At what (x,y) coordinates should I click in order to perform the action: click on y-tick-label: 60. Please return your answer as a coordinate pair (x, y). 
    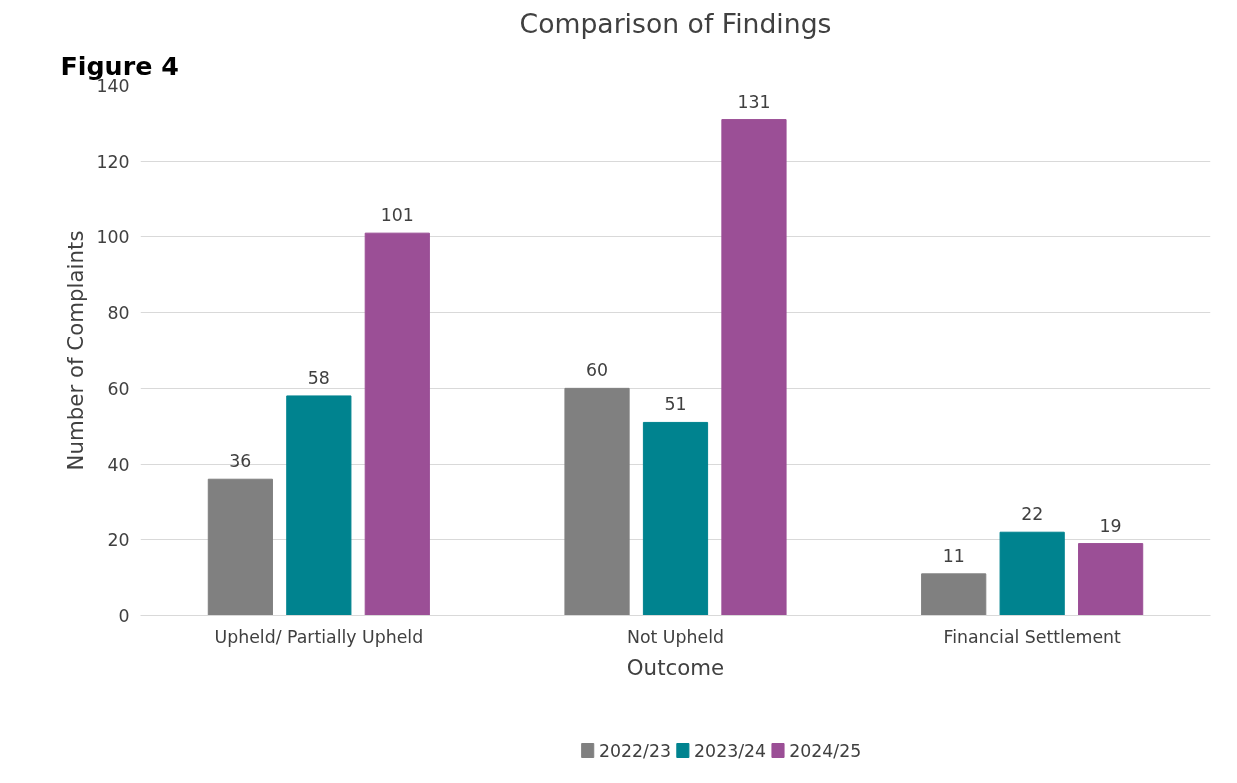
    Looking at the image, I should click on (118, 388).